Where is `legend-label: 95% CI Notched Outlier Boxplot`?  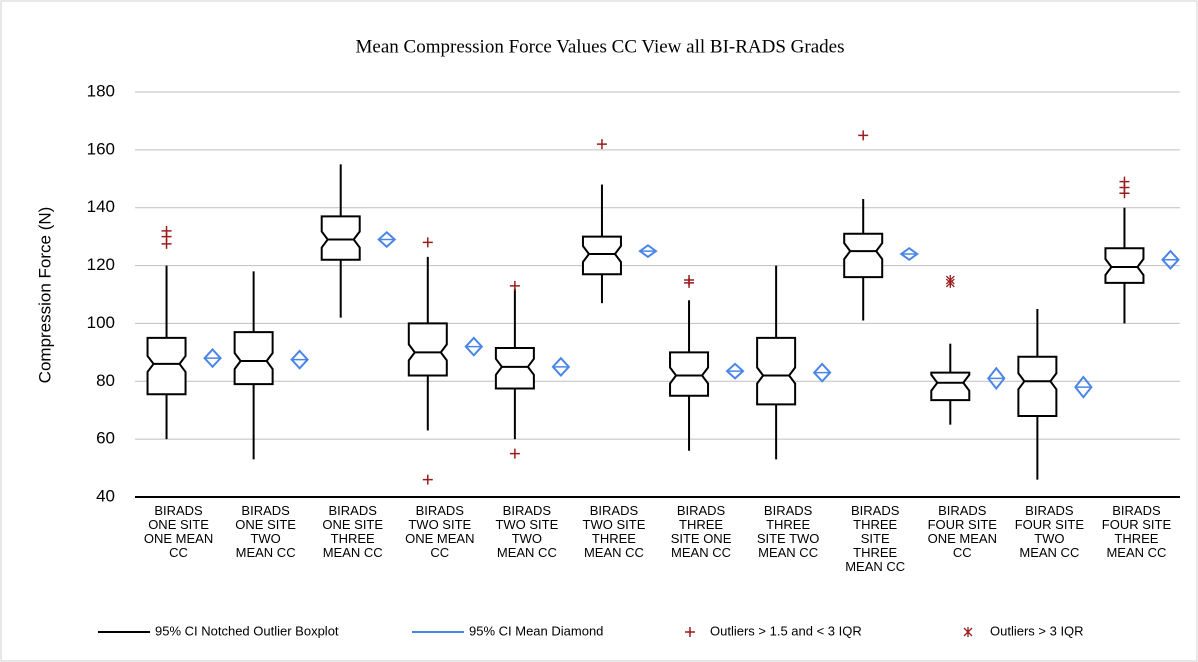 legend-label: 95% CI Notched Outlier Boxplot is located at coordinates (247, 630).